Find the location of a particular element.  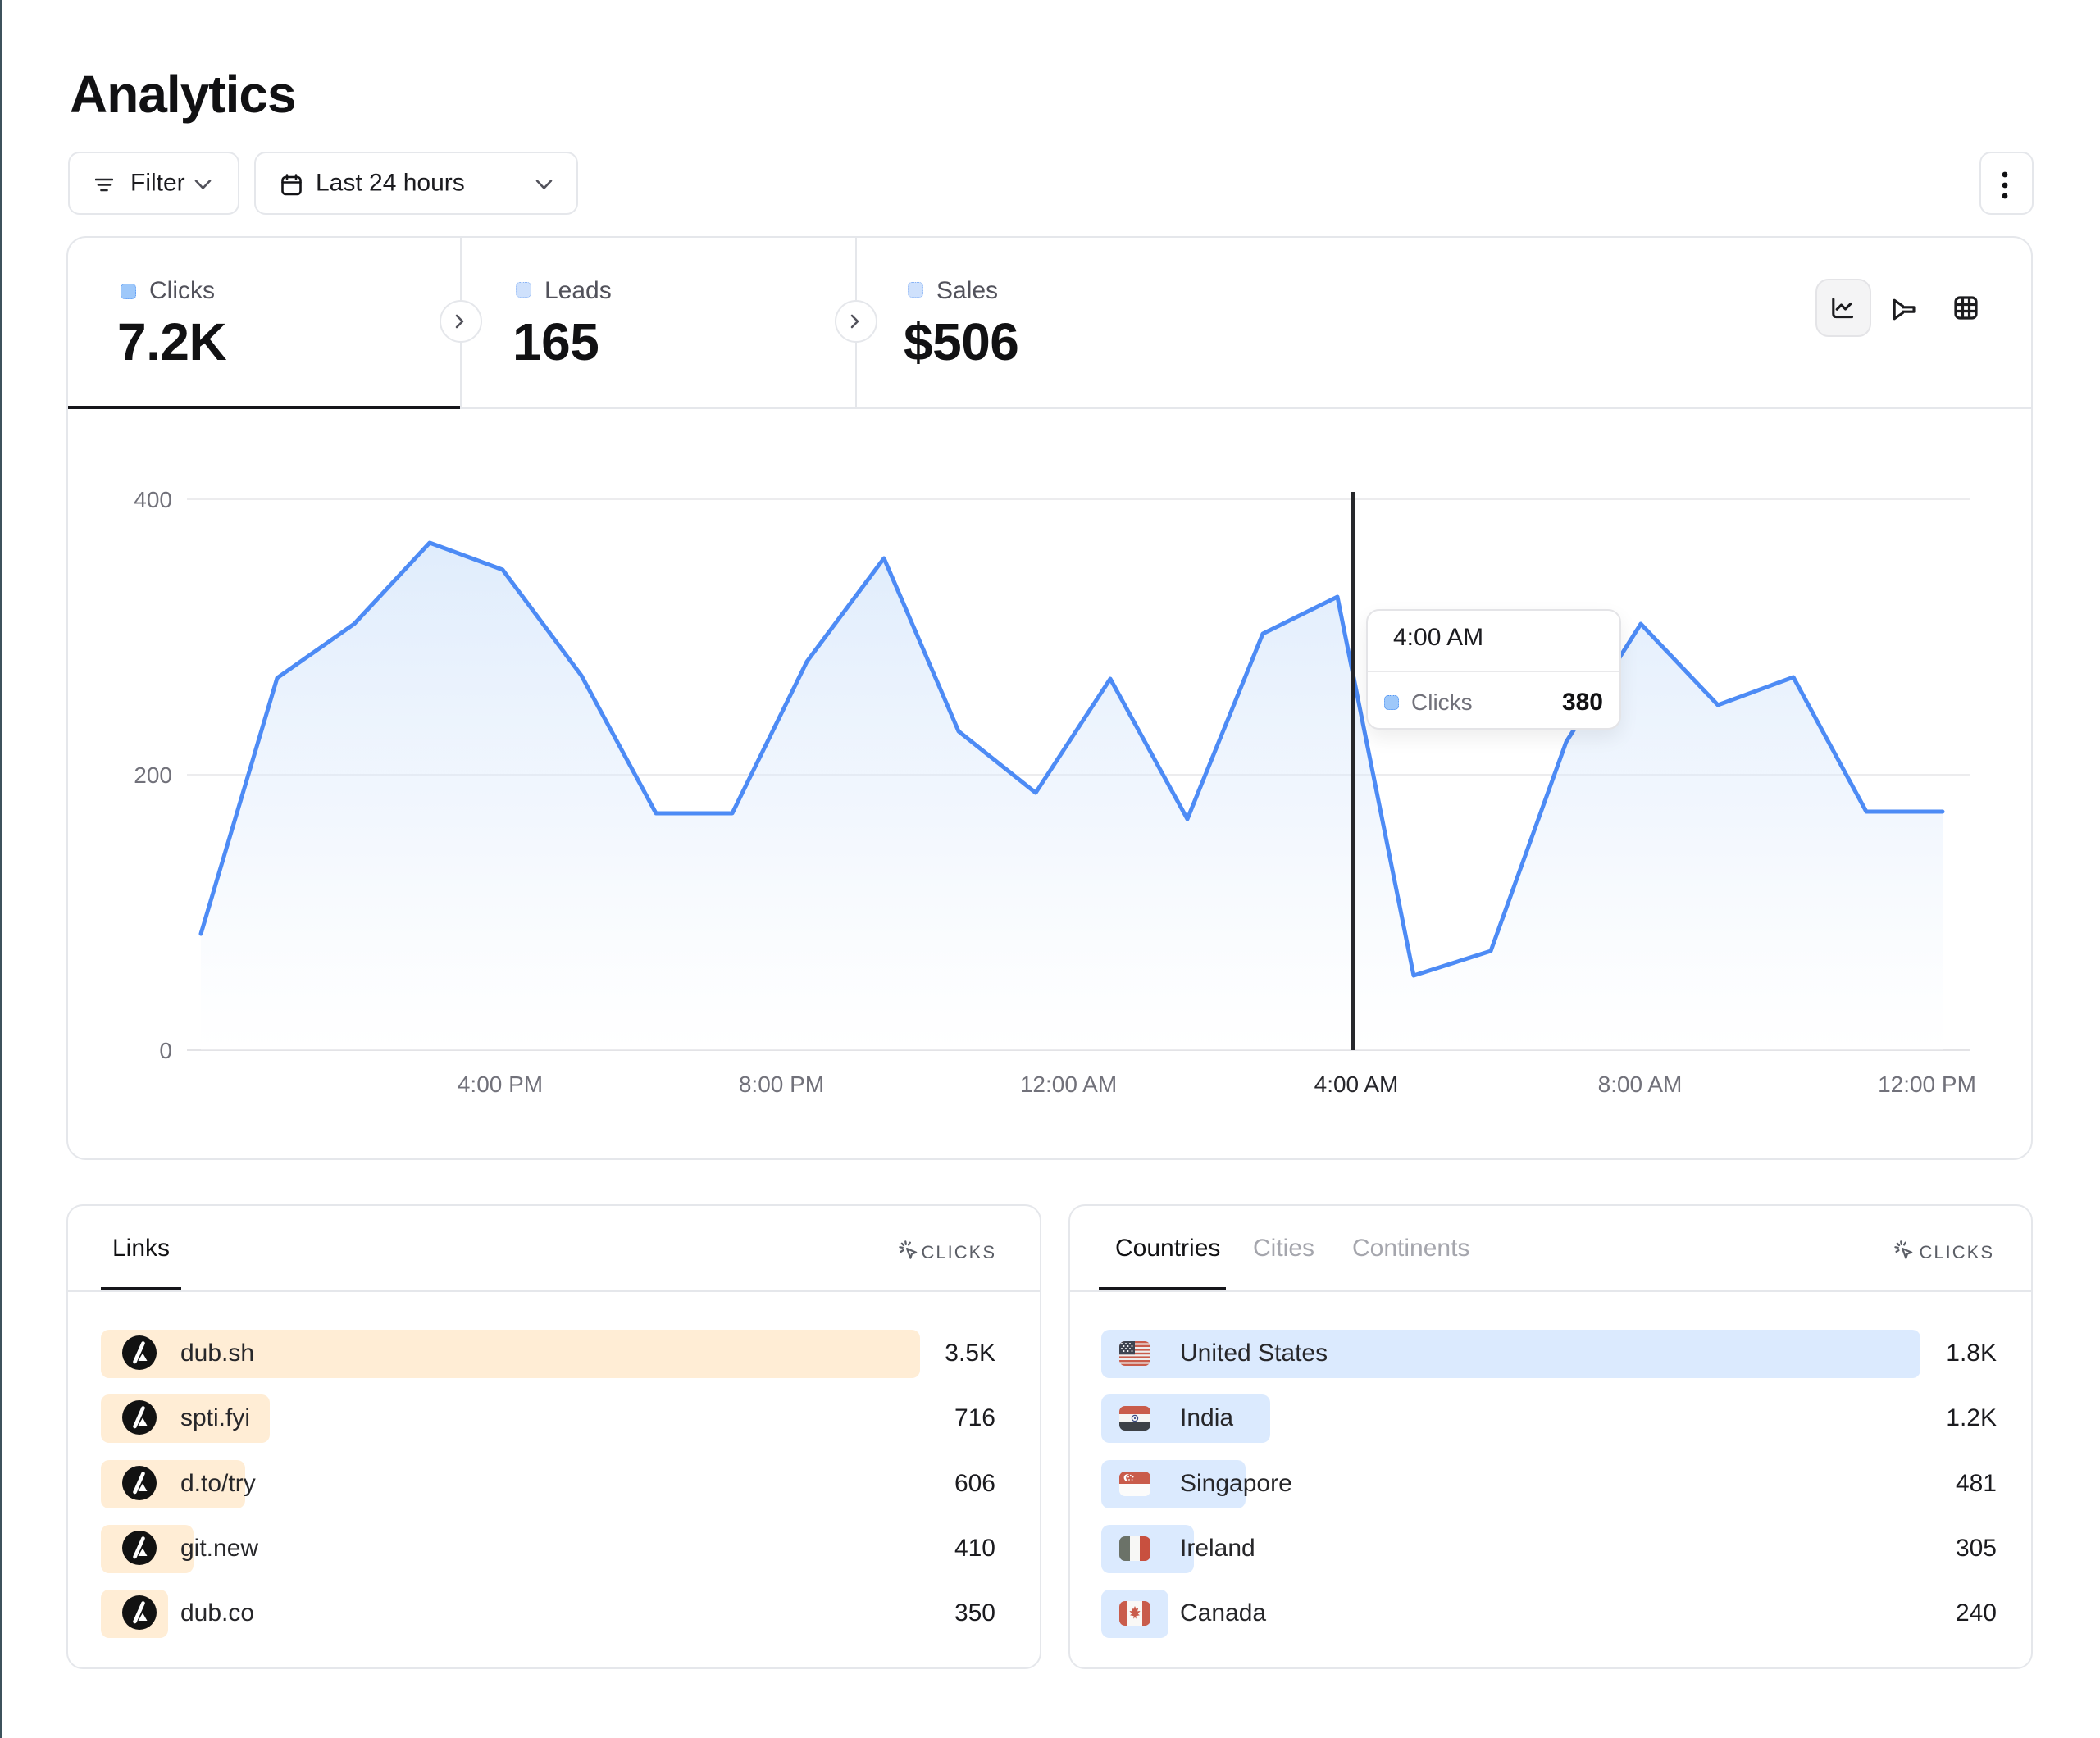

svg-text: 12:00 PM is located at coordinates (1927, 1084).